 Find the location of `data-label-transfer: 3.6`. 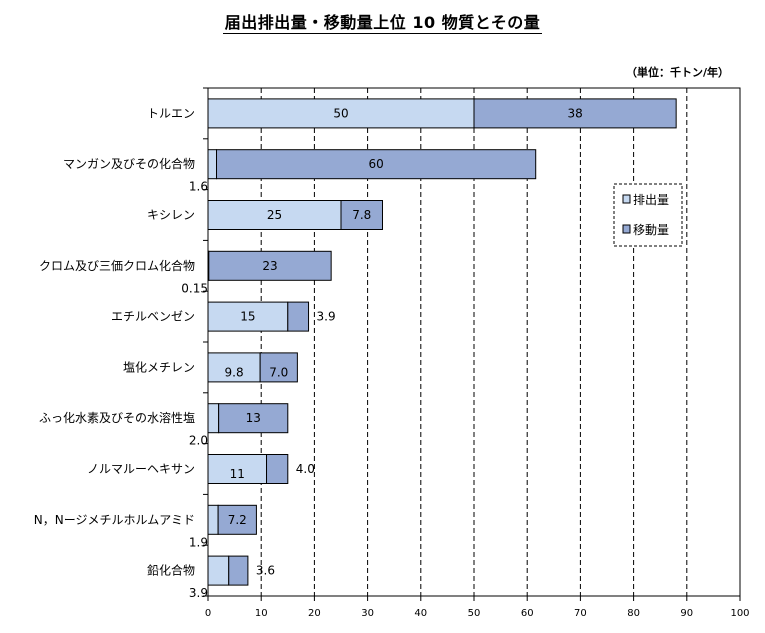

data-label-transfer: 3.6 is located at coordinates (265, 571).